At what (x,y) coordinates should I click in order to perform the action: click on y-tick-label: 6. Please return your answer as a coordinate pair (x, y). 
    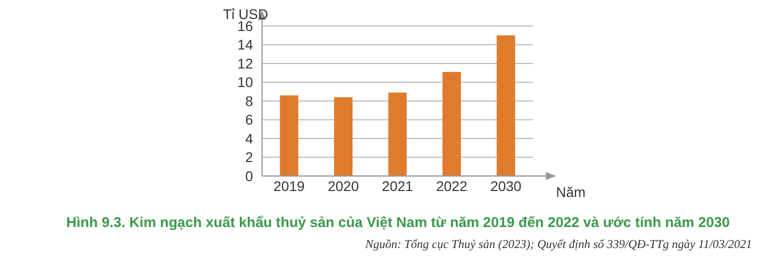
    Looking at the image, I should click on (249, 120).